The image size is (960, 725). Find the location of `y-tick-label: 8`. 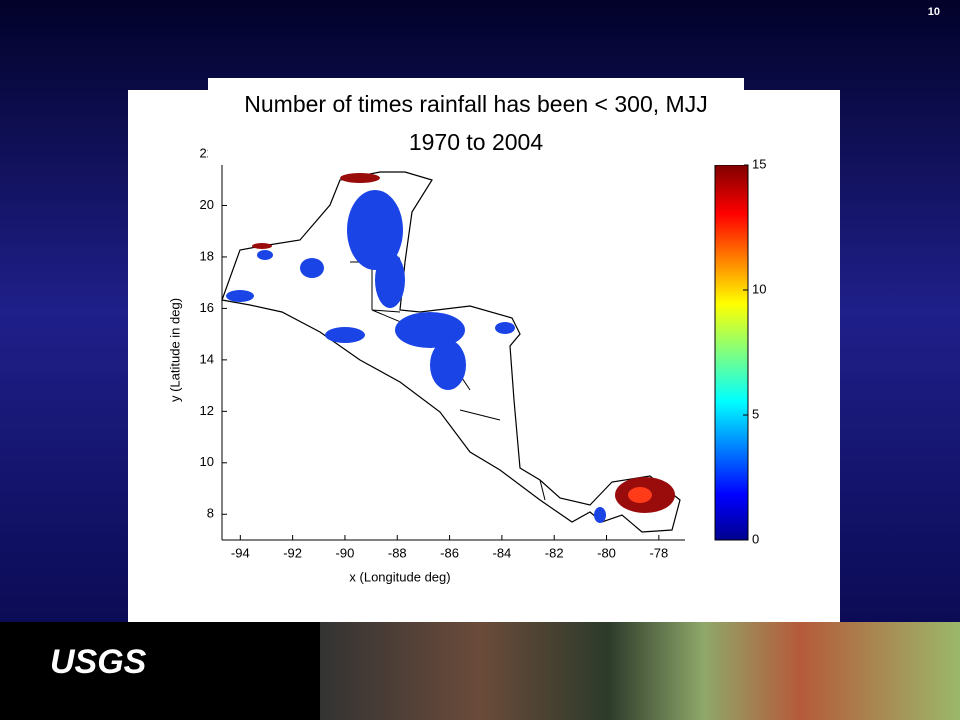

y-tick-label: 8 is located at coordinates (210, 513).